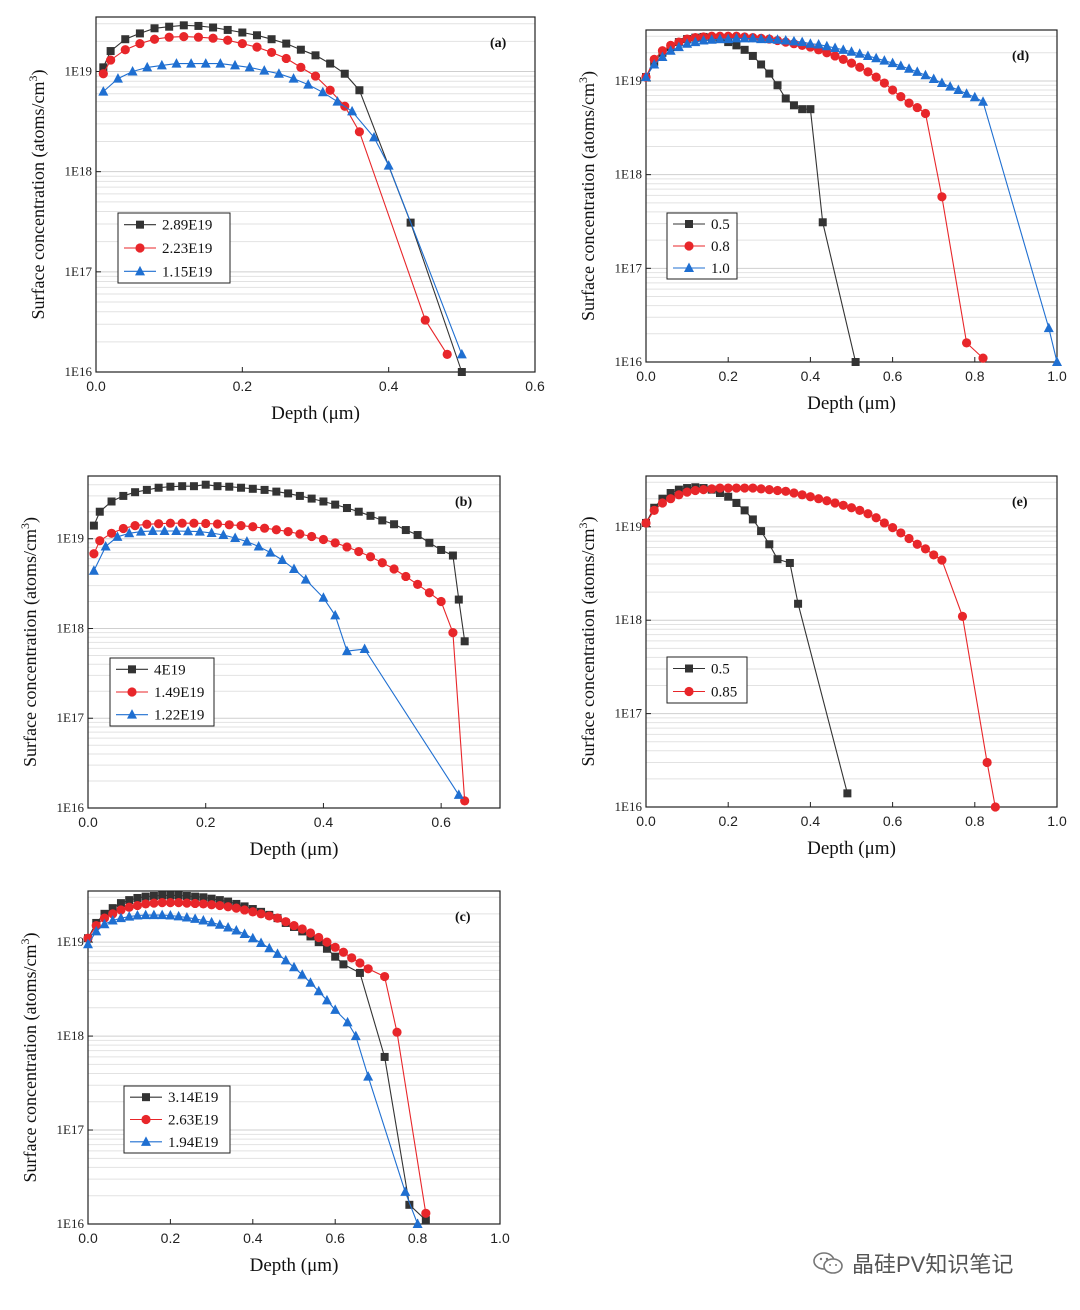  I want to click on panel-label: (e), so click(1020, 502).